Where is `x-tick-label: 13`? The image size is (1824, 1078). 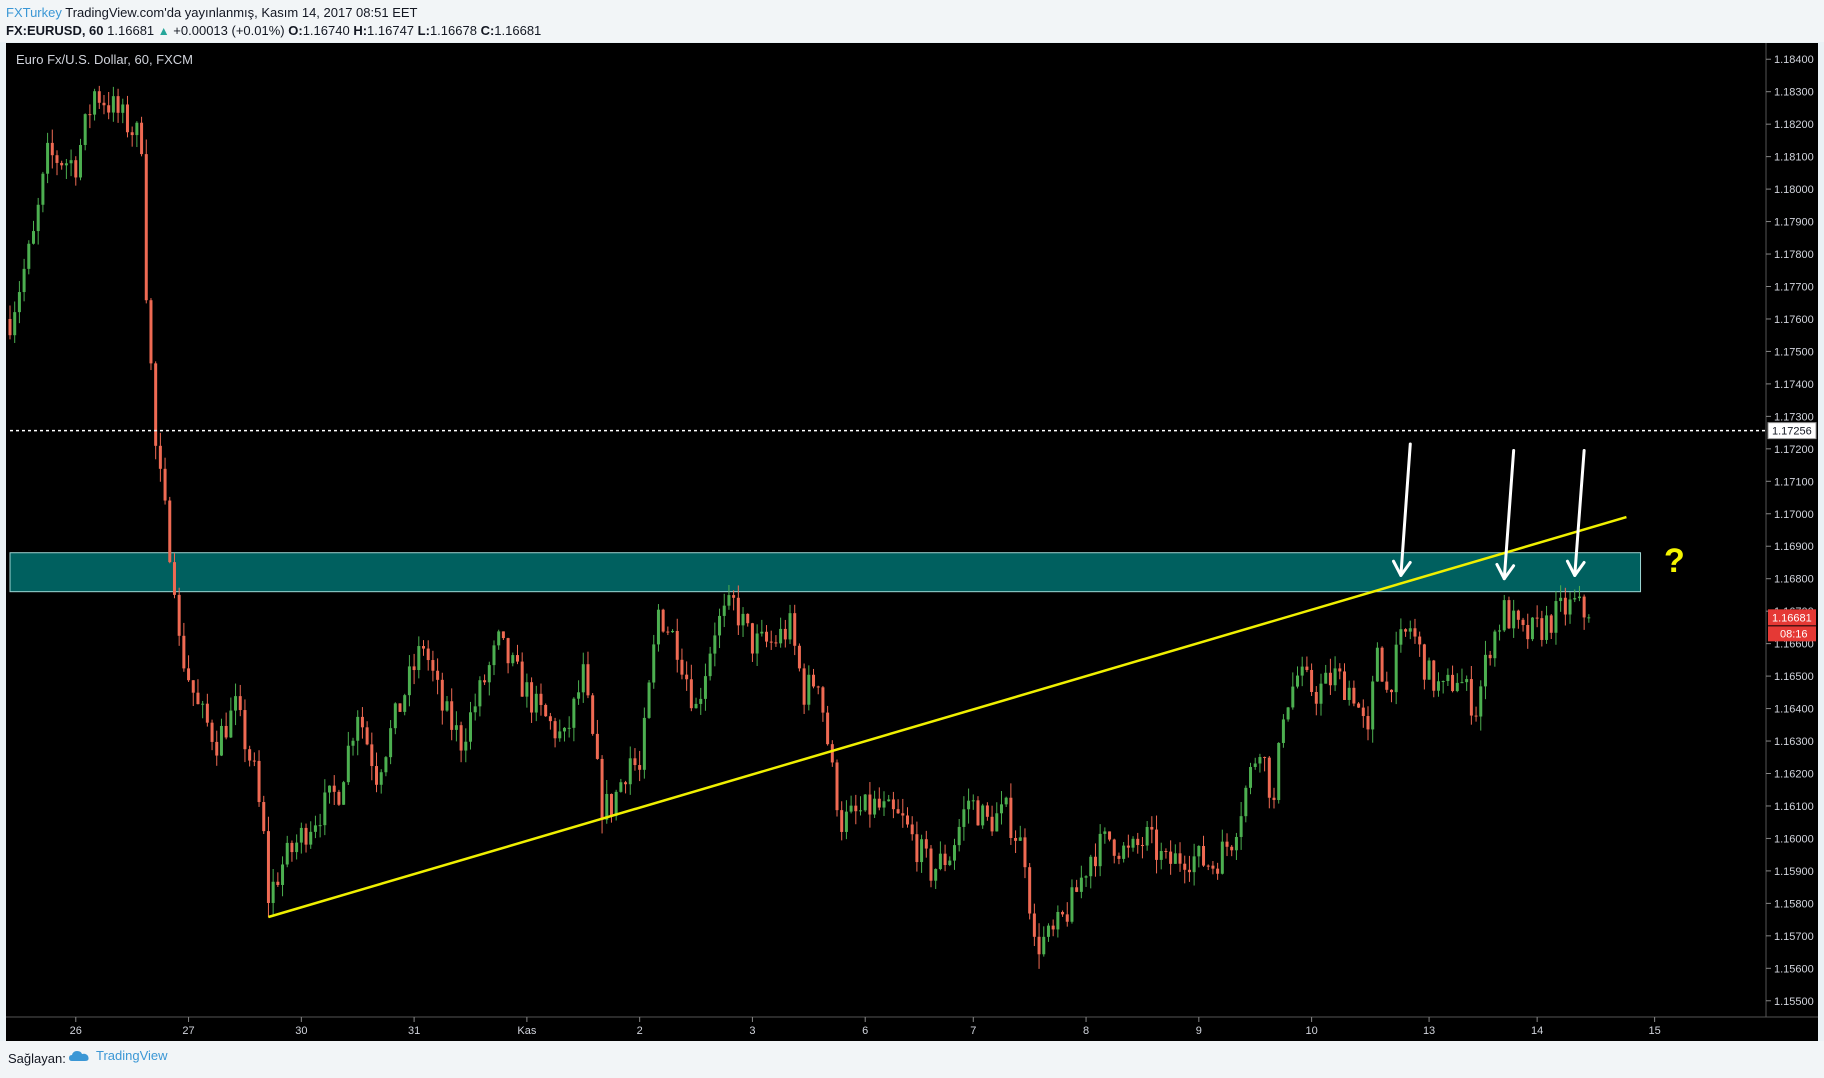 x-tick-label: 13 is located at coordinates (1429, 1031).